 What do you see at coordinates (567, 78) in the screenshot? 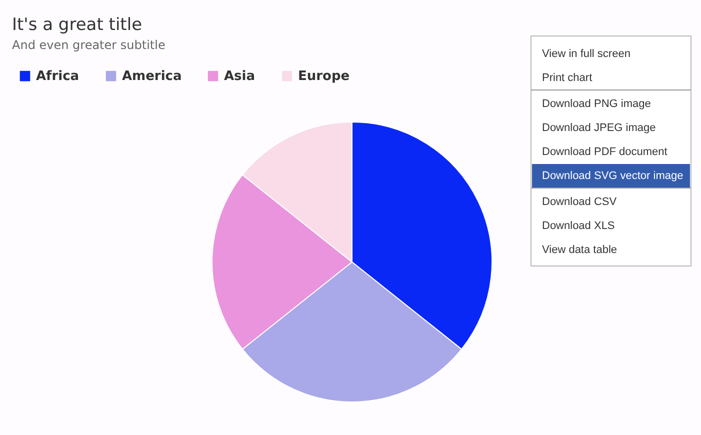
I see `text: Print chart` at bounding box center [567, 78].